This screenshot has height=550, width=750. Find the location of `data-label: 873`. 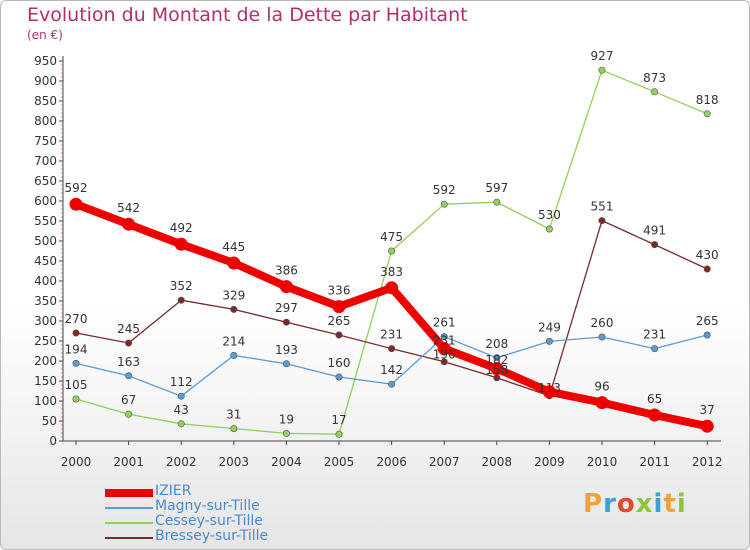

data-label: 873 is located at coordinates (654, 78).